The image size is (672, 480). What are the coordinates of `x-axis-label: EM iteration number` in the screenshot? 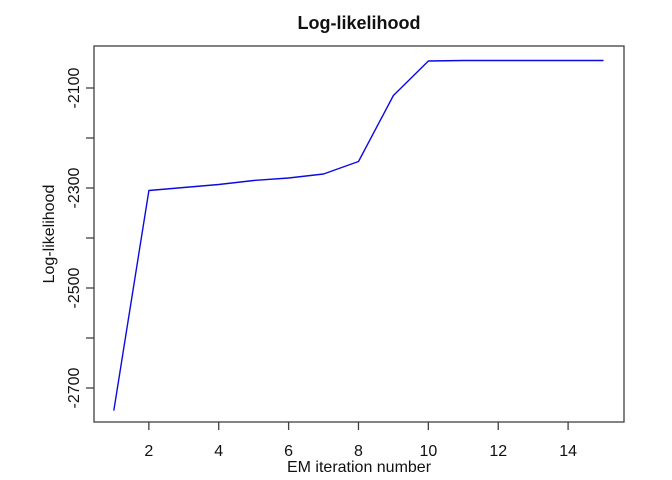 It's located at (359, 467).